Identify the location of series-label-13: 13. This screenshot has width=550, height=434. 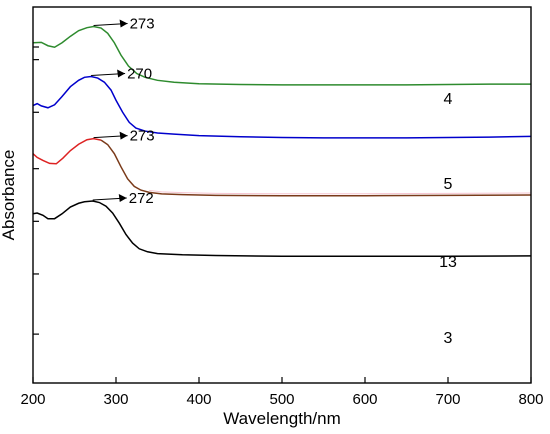
(448, 262).